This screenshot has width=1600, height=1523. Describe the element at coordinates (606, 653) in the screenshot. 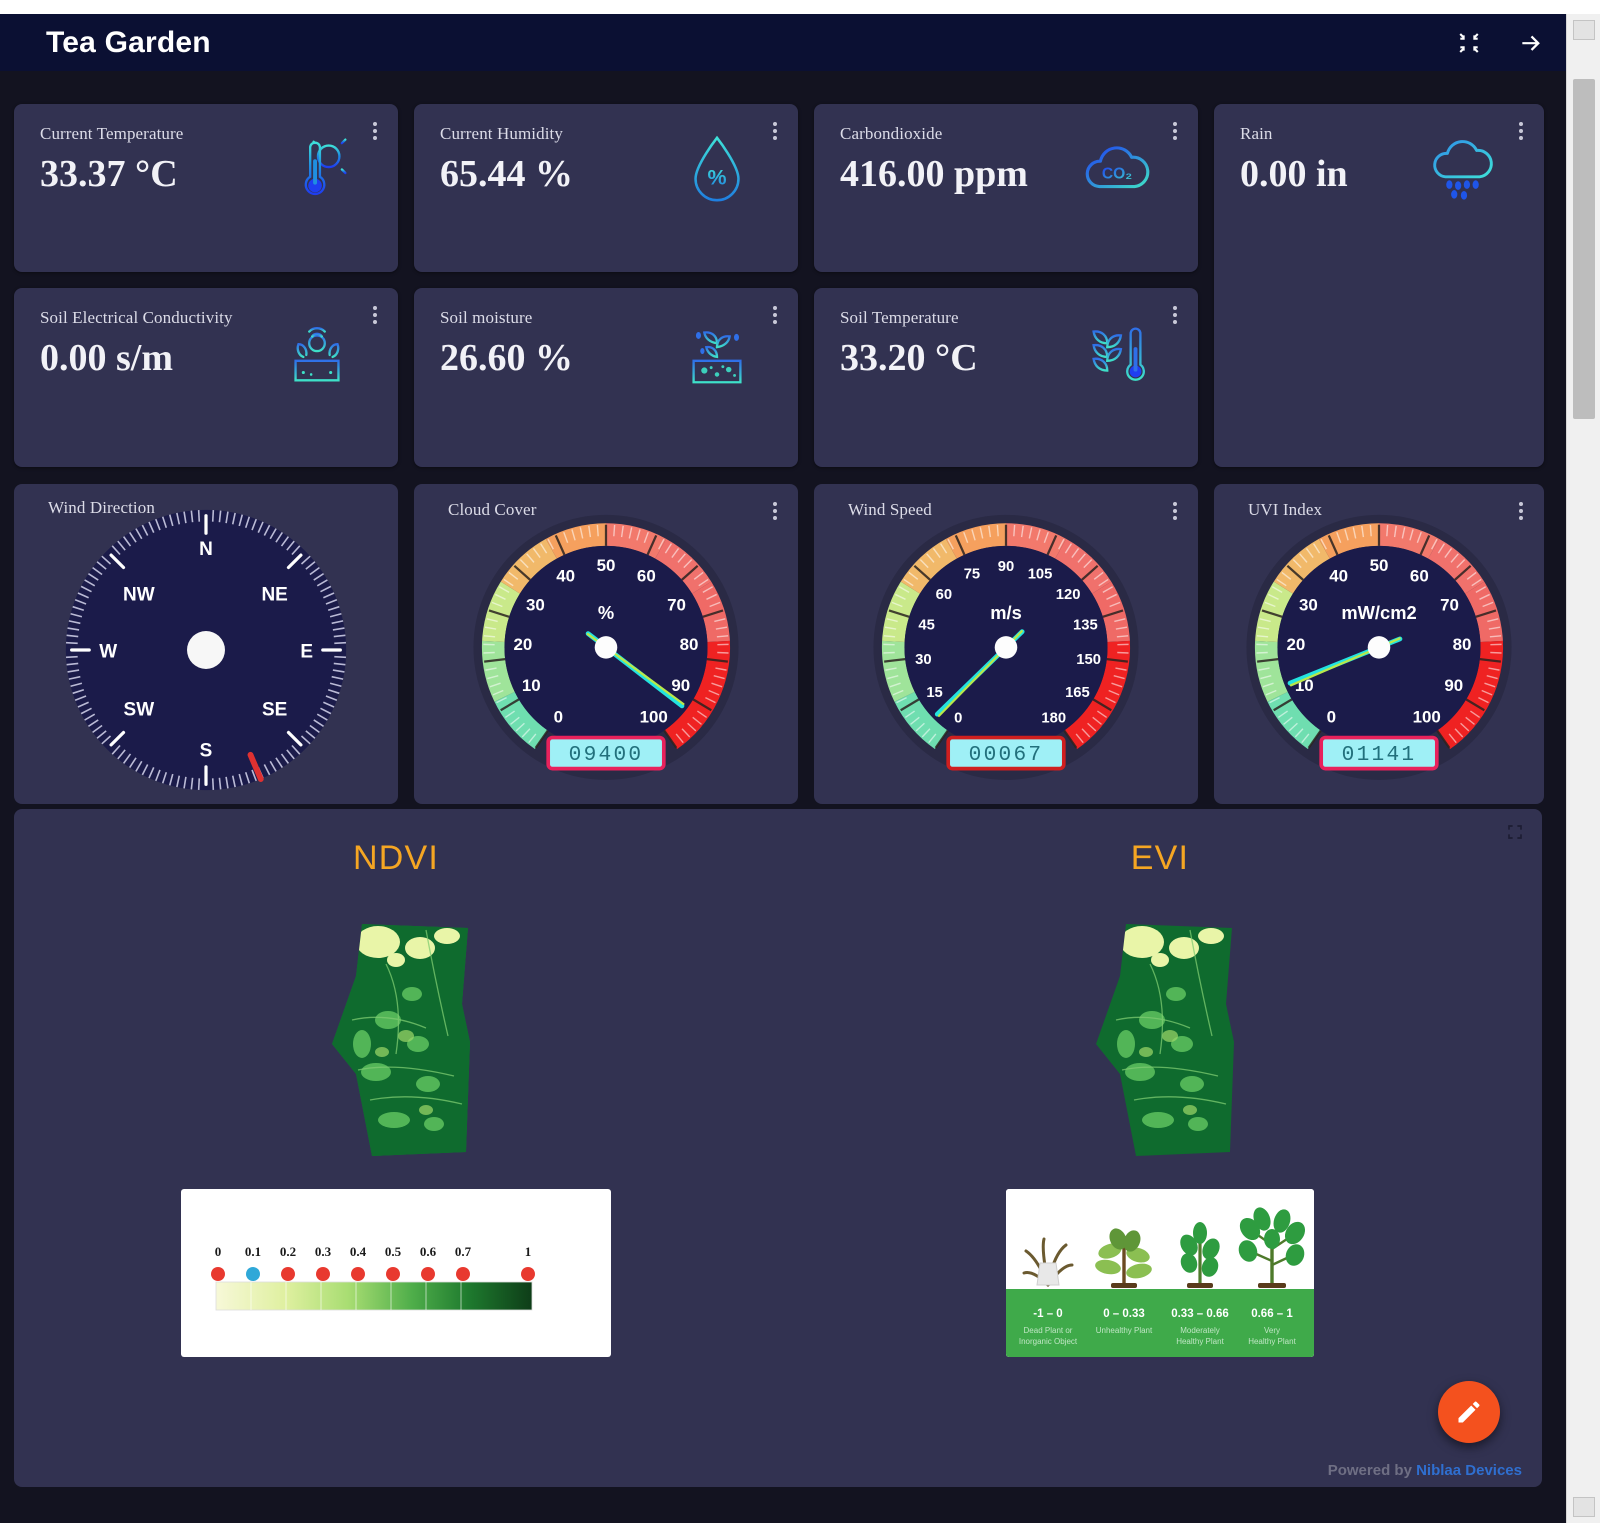

I see `cloud-cover-gauge: 0 10 20 30 40 50 60 70 80 90 100% 09400` at that location.